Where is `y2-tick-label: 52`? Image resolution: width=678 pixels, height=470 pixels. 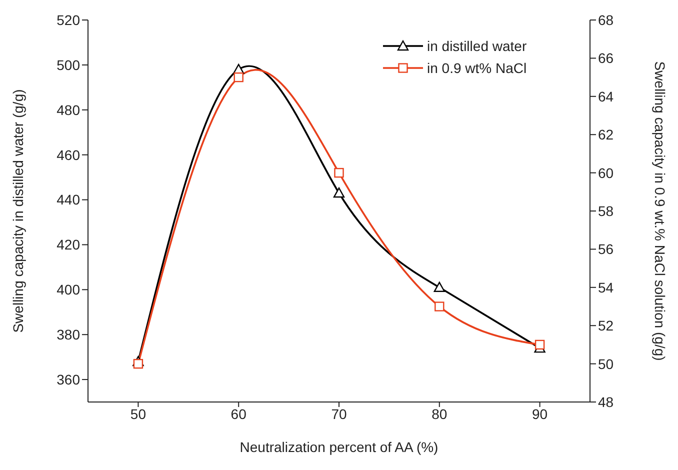 y2-tick-label: 52 is located at coordinates (606, 326).